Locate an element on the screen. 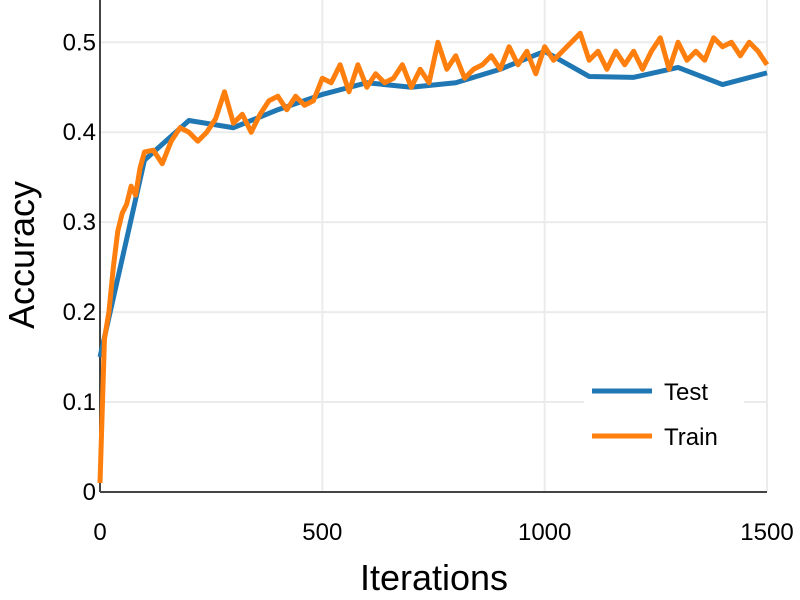 The image size is (800, 600). y-tick-label: 0.1 is located at coordinates (79, 402).